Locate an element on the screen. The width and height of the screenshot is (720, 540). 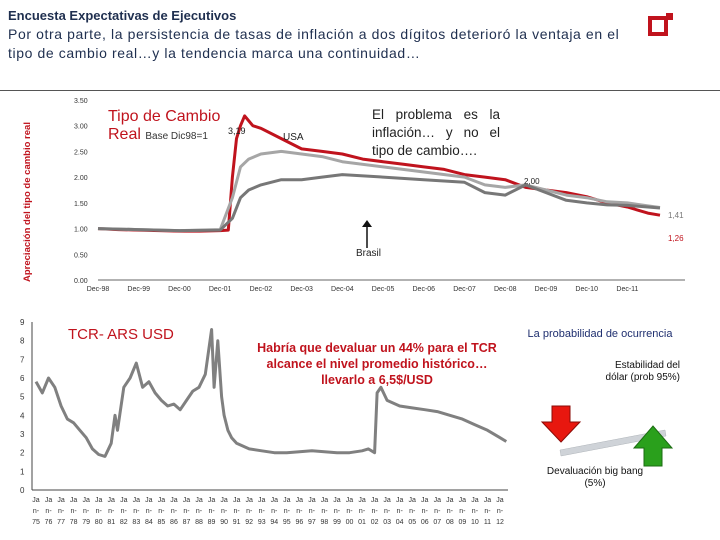
bottom-x-tick-label: 98 is located at coordinates (325, 522).